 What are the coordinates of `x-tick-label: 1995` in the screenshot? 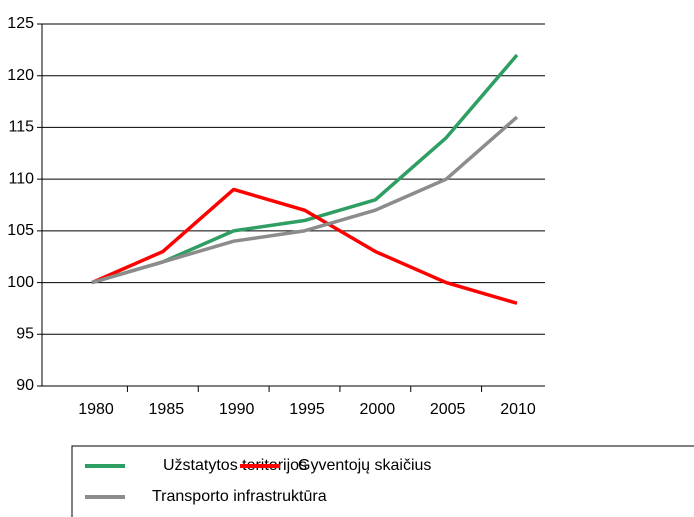 It's located at (307, 409).